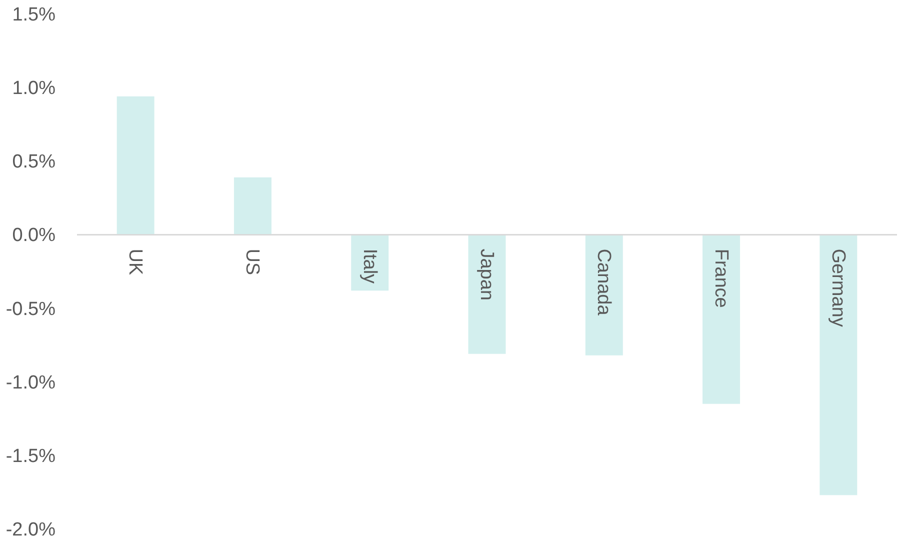 The height and width of the screenshot is (554, 912). I want to click on y-tick-label: -0.5%, so click(31, 309).